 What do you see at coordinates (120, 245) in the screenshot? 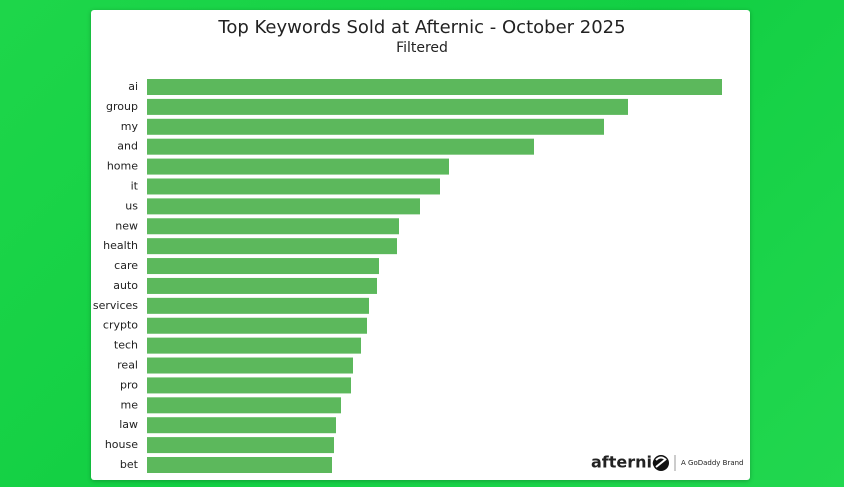
I see `y-tick-label: health` at bounding box center [120, 245].